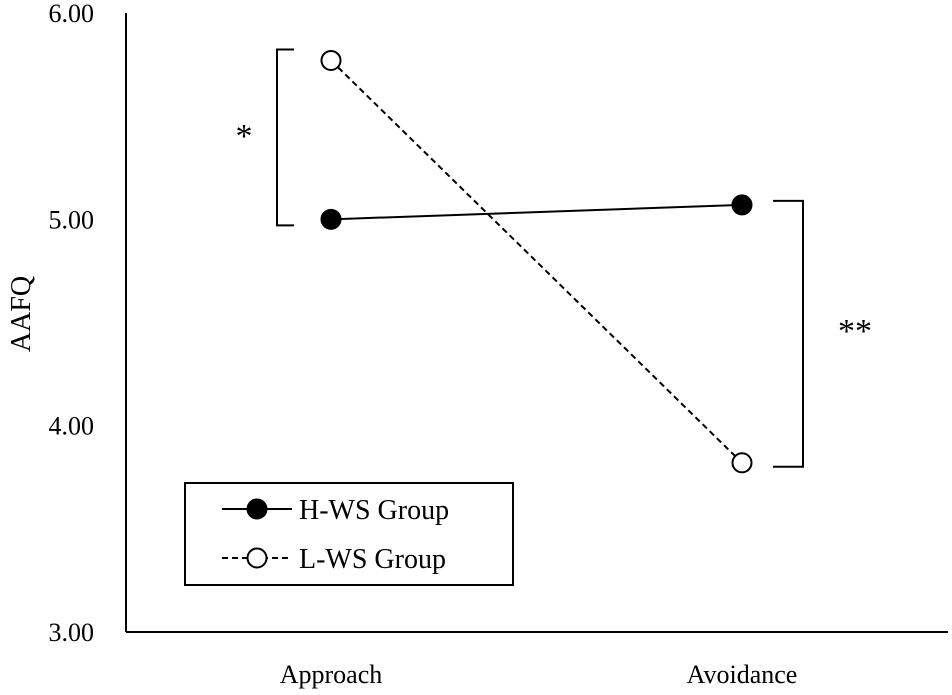  Describe the element at coordinates (72, 426) in the screenshot. I see `y-tick-label: 4.00` at that location.